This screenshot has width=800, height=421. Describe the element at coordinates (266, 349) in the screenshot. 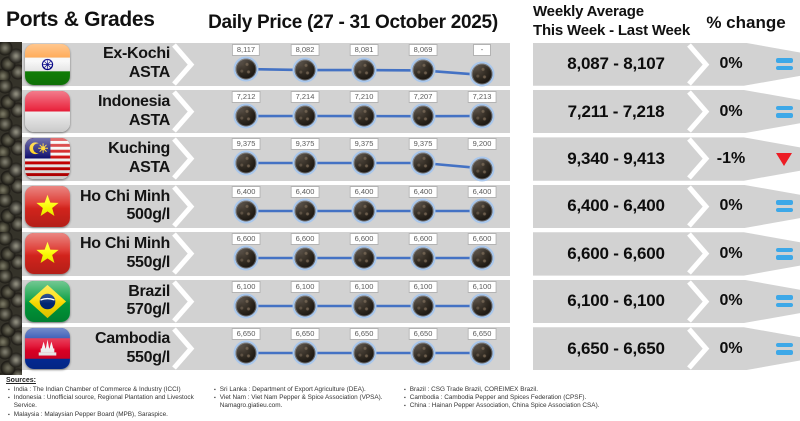

I see `row-left-bar: Cambodia 550g/l 6,650 6,650 6,650 6,650 6,650` at that location.